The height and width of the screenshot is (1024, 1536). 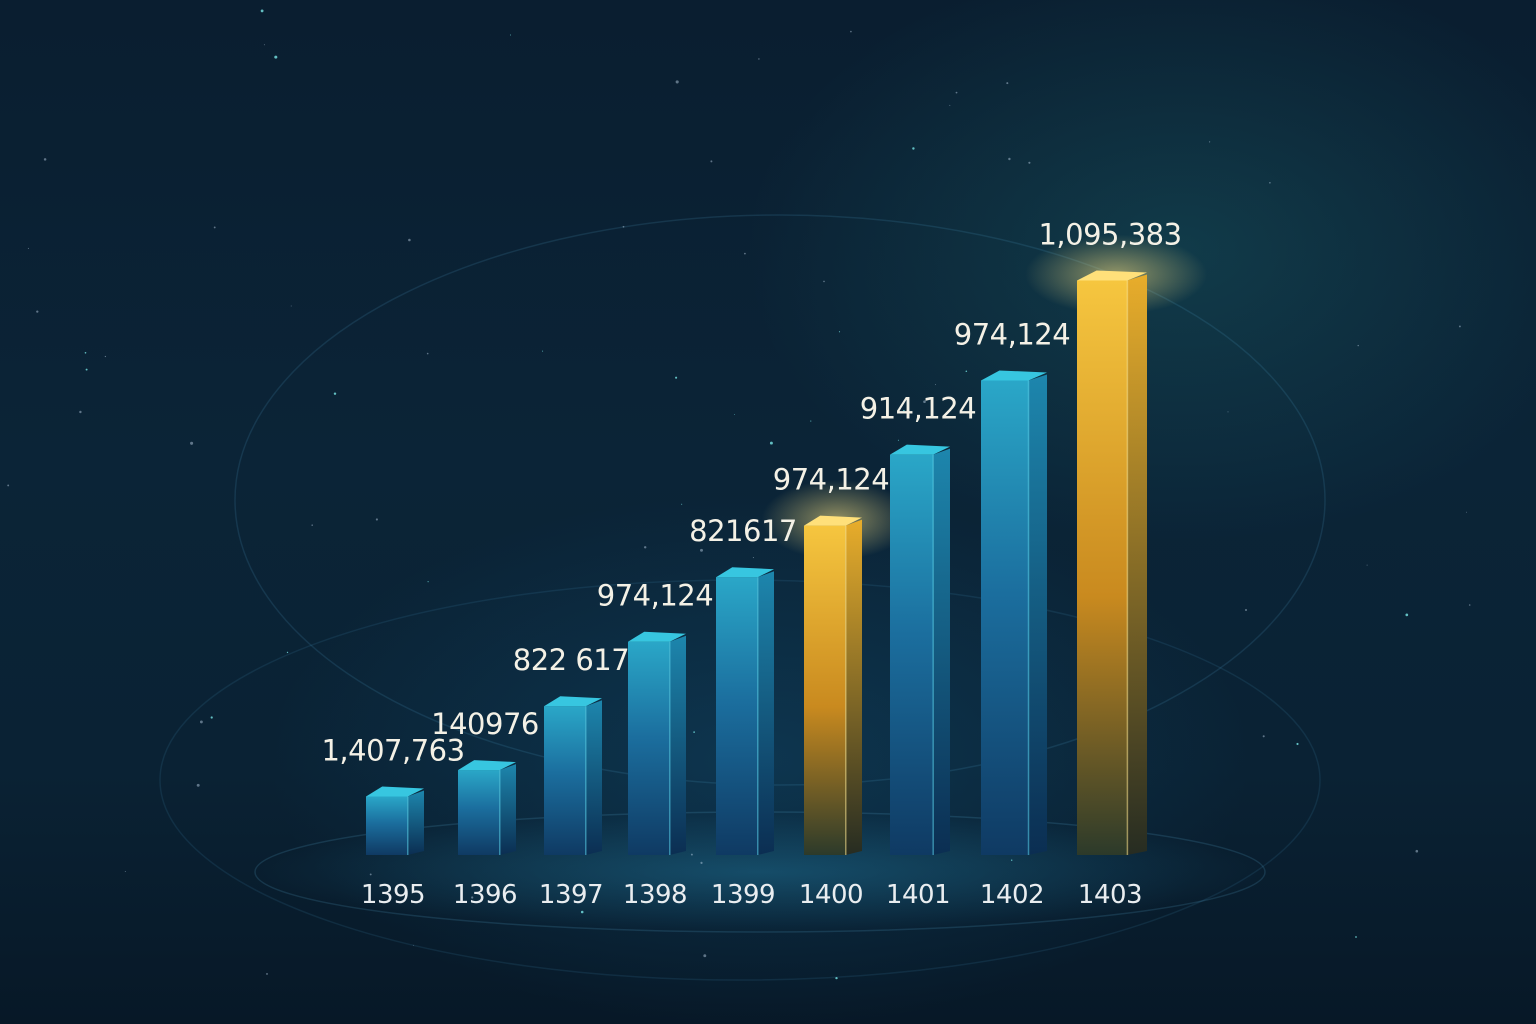 What do you see at coordinates (831, 895) in the screenshot?
I see `x-tick-label: 1400` at bounding box center [831, 895].